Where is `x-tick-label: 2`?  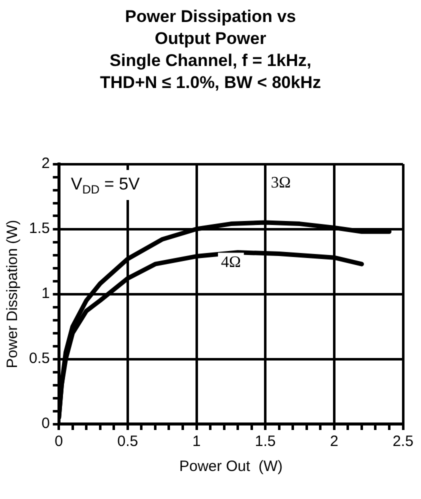
x-tick-label: 2 is located at coordinates (334, 441).